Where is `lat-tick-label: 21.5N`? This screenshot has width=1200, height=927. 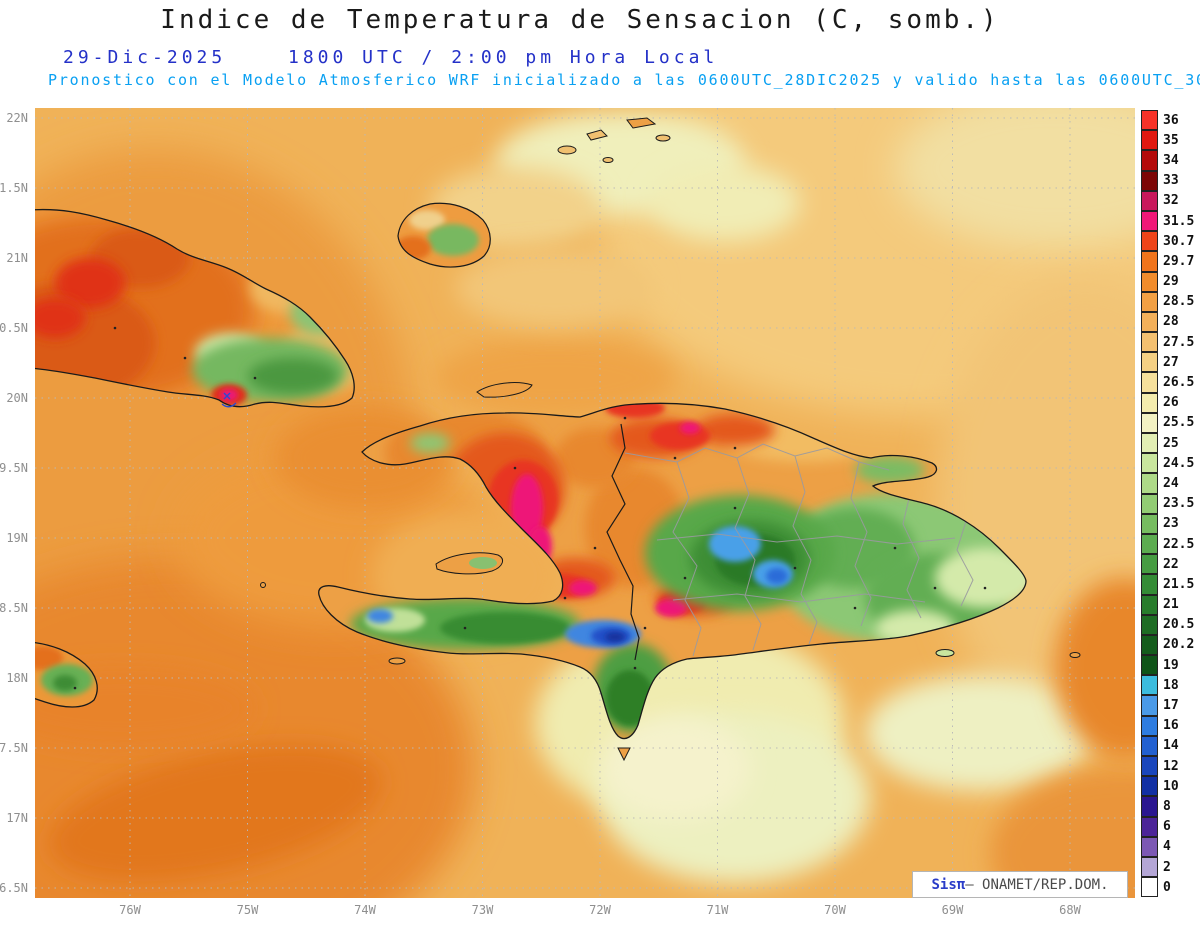 lat-tick-label: 21.5N is located at coordinates (14, 188).